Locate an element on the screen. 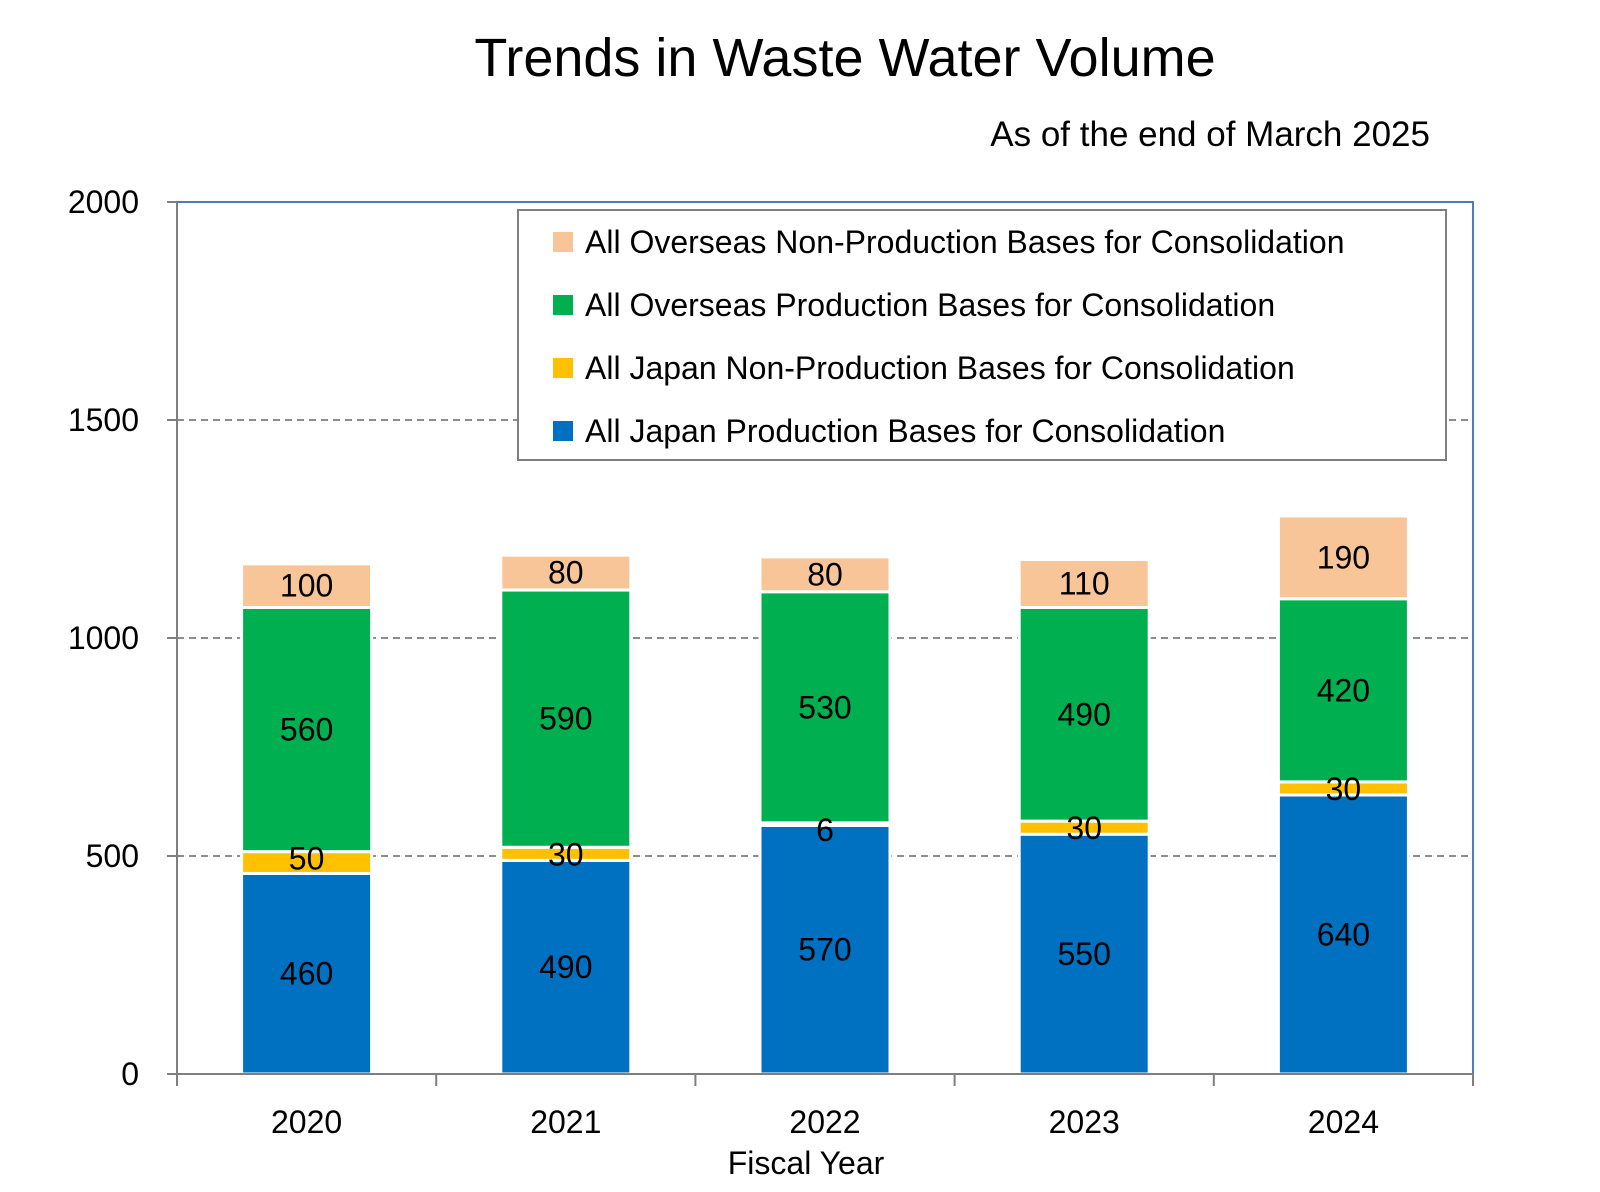 This screenshot has height=1192, width=1600. x-axis: 2020 2021 2022 2023 2024 is located at coordinates (825, 1106).